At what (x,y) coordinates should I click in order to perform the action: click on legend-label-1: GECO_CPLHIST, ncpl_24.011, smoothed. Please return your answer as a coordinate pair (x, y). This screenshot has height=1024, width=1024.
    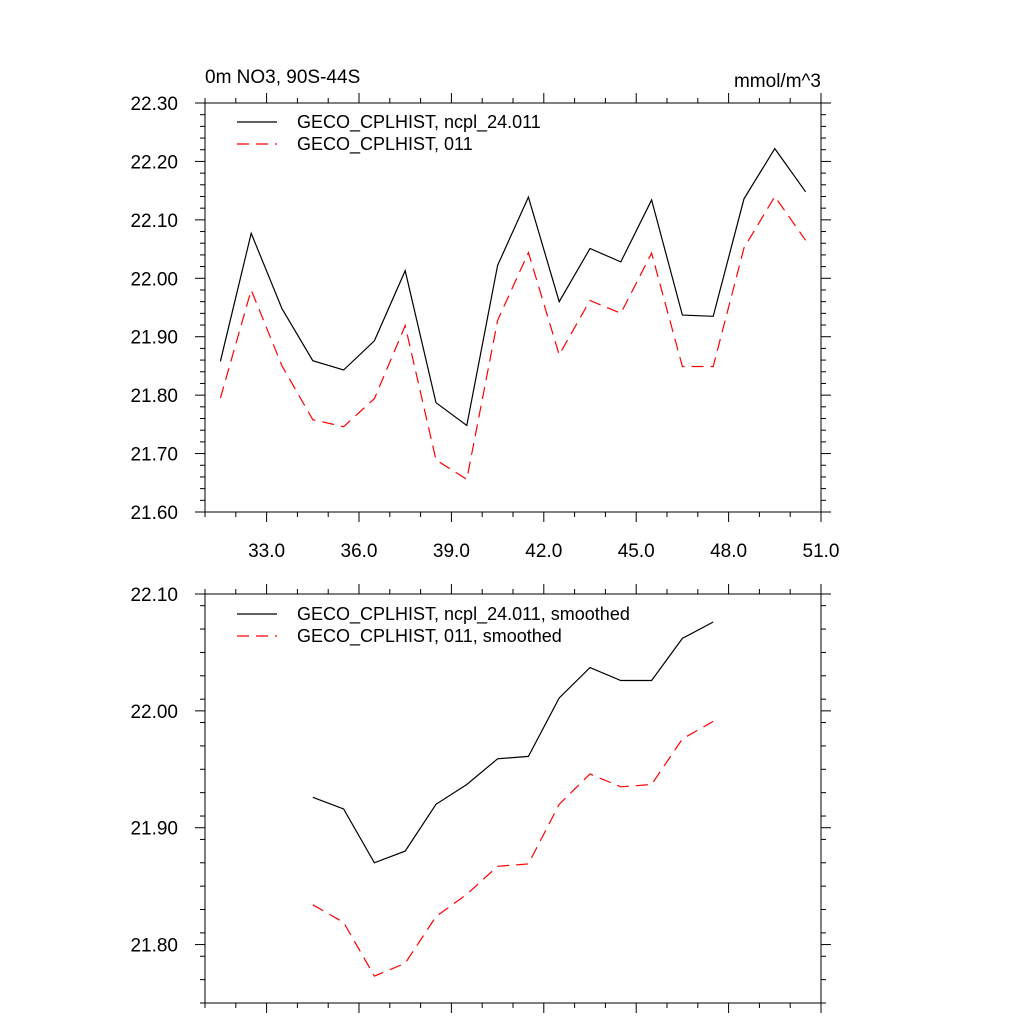
    Looking at the image, I should click on (463, 614).